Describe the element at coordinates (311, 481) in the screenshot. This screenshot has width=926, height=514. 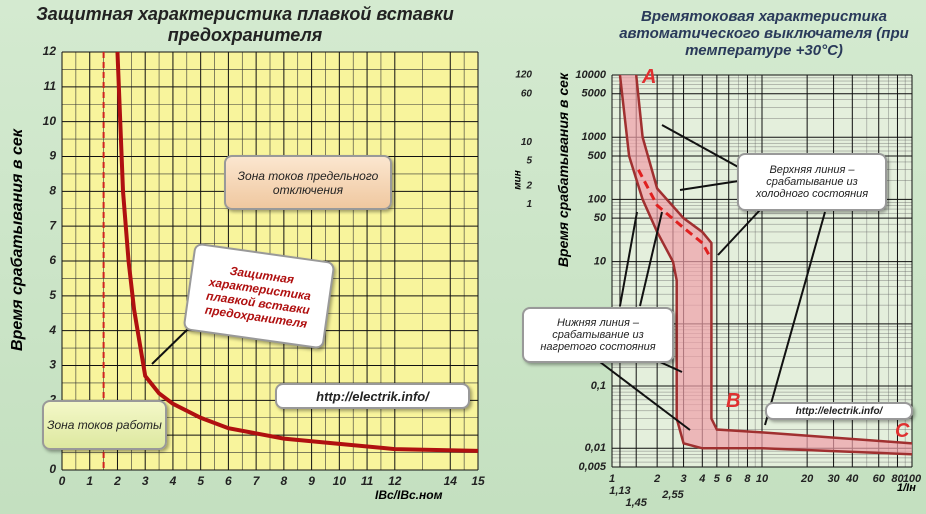
I see `x-tick-label: 9` at that location.